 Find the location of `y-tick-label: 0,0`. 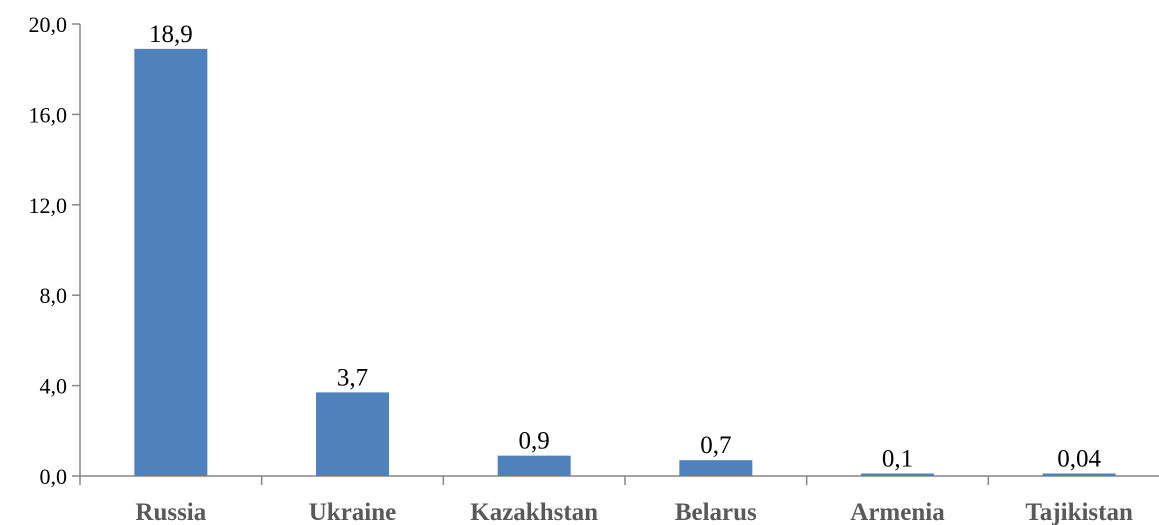

y-tick-label: 0,0 is located at coordinates (54, 476).